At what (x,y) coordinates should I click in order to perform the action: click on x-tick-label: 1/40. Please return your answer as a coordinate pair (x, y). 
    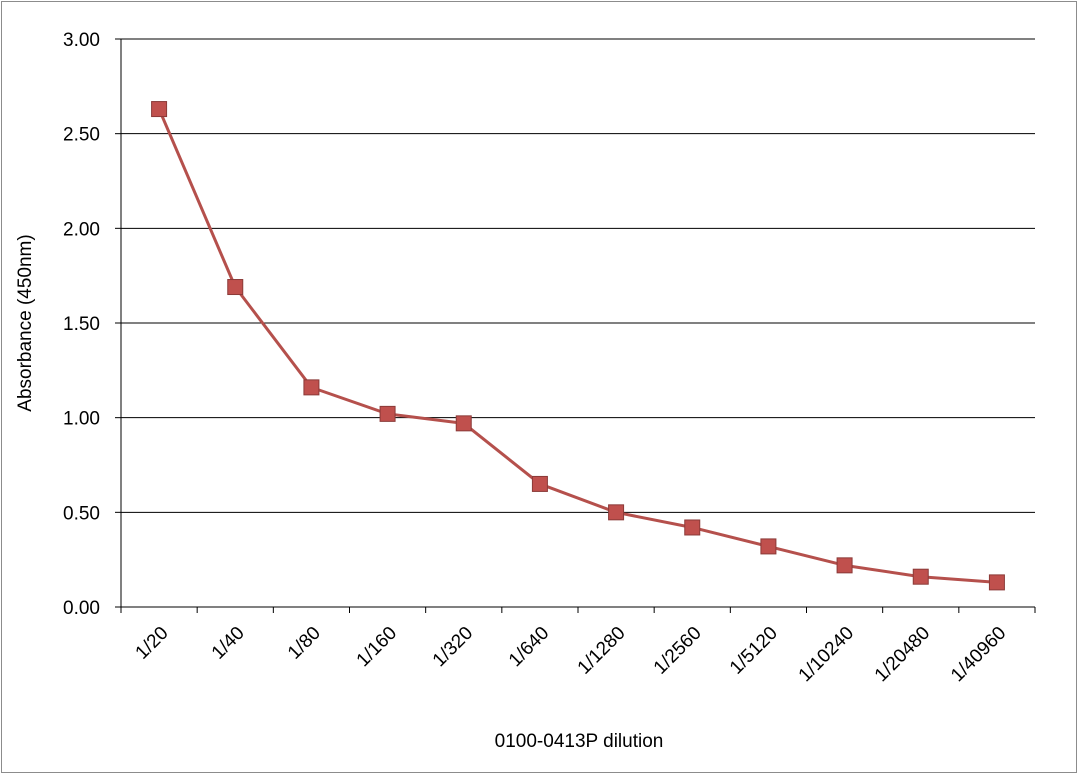
    Looking at the image, I should click on (228, 643).